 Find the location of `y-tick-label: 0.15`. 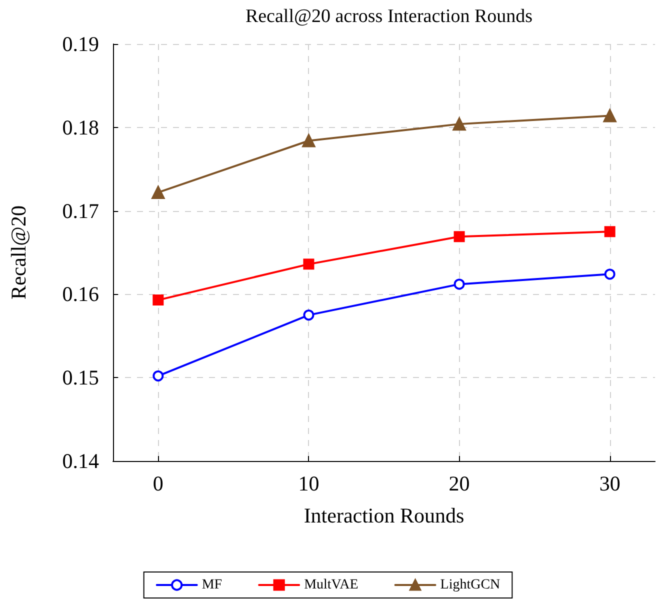

y-tick-label: 0.15 is located at coordinates (80, 378).